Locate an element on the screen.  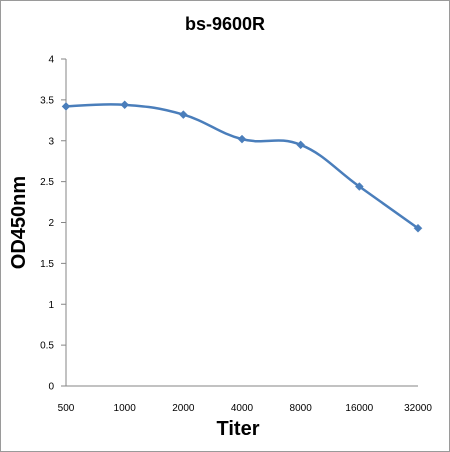
x-tick-label: 8000 is located at coordinates (301, 408).